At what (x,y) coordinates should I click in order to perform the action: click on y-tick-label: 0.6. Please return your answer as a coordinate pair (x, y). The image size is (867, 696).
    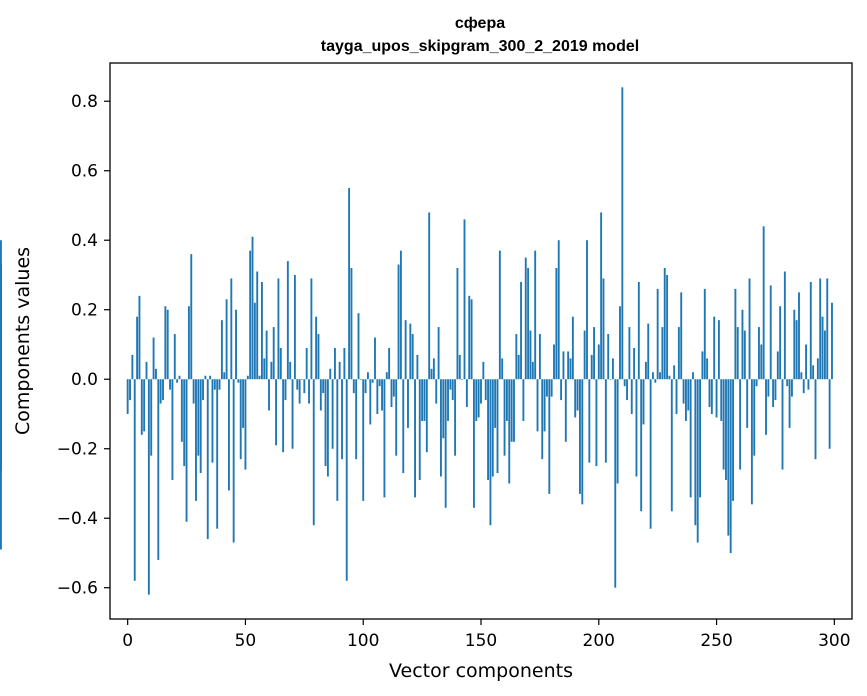
    Looking at the image, I should click on (84, 172).